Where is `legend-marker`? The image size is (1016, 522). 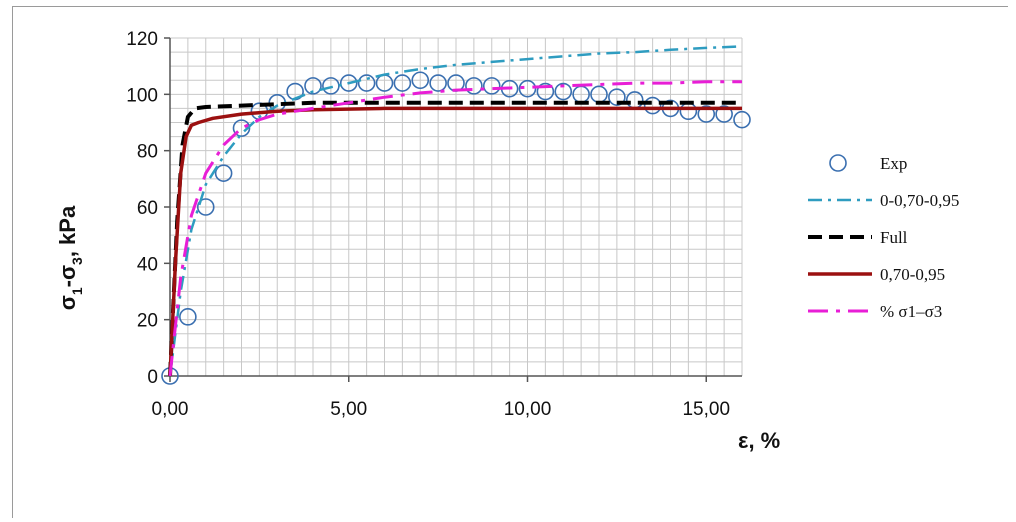
legend-marker is located at coordinates (838, 163).